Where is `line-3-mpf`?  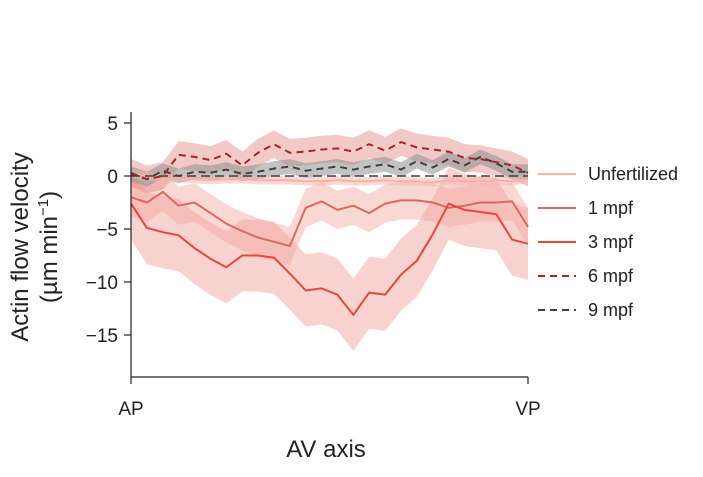
line-3-mpf is located at coordinates (329, 259).